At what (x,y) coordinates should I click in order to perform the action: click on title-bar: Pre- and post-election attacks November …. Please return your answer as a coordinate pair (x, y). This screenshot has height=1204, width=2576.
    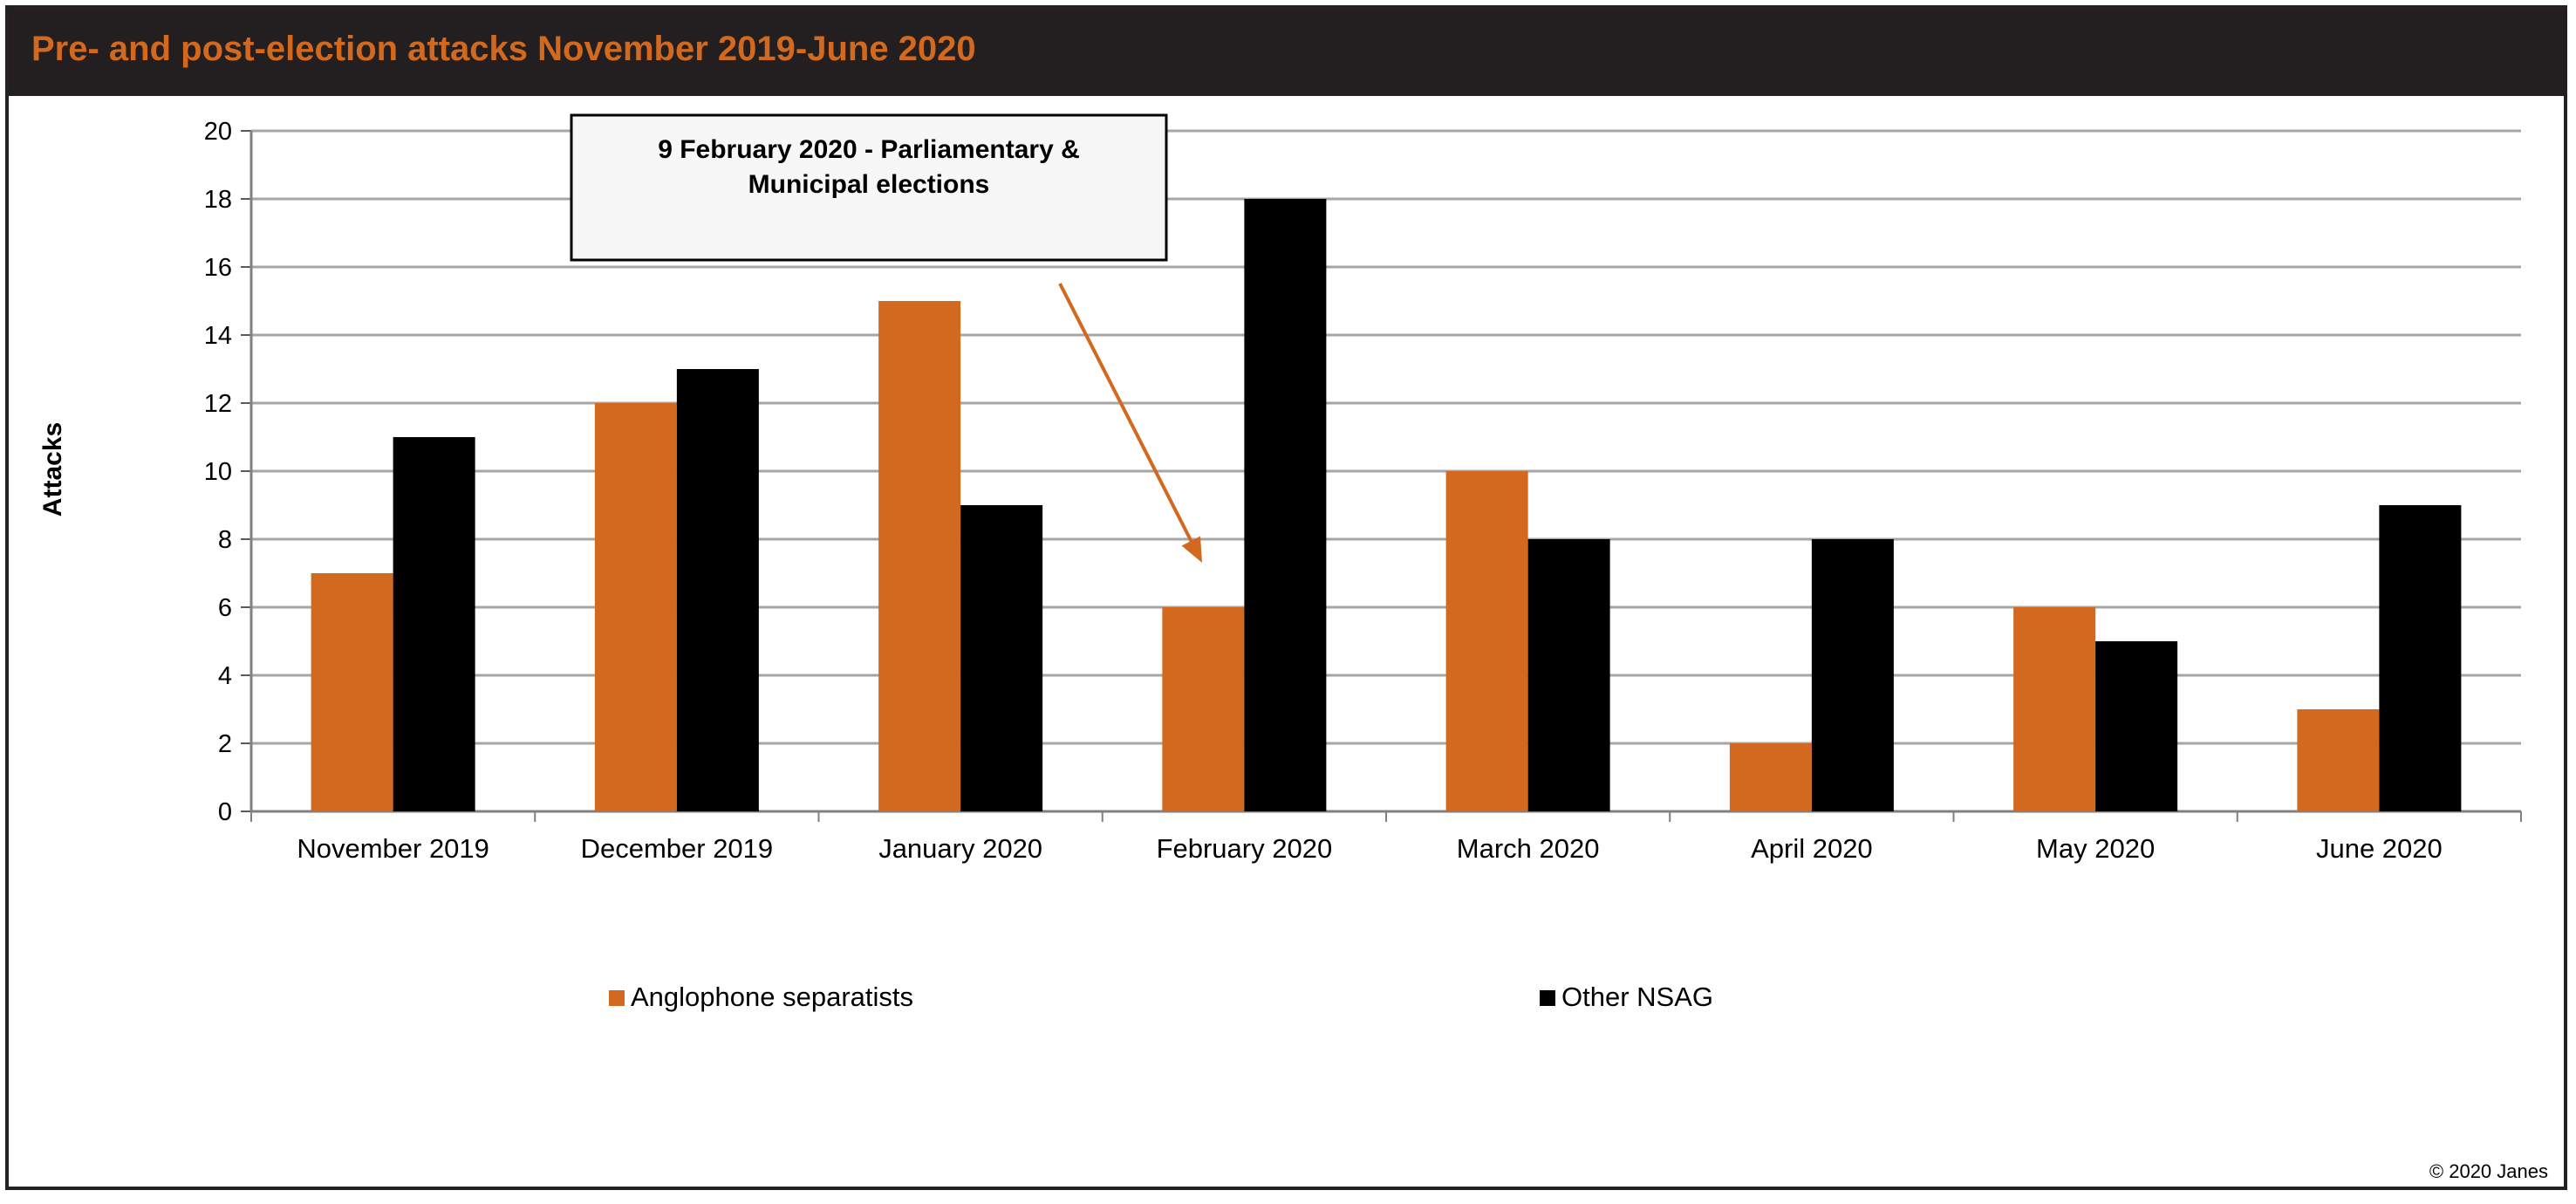
    Looking at the image, I should click on (1288, 53).